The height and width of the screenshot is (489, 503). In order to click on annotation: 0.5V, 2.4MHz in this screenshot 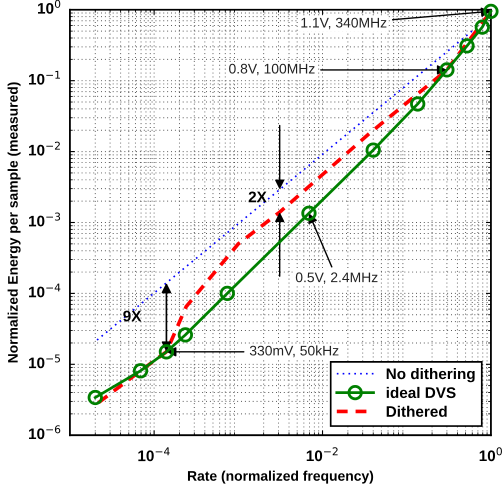, I will do `click(337, 278)`.